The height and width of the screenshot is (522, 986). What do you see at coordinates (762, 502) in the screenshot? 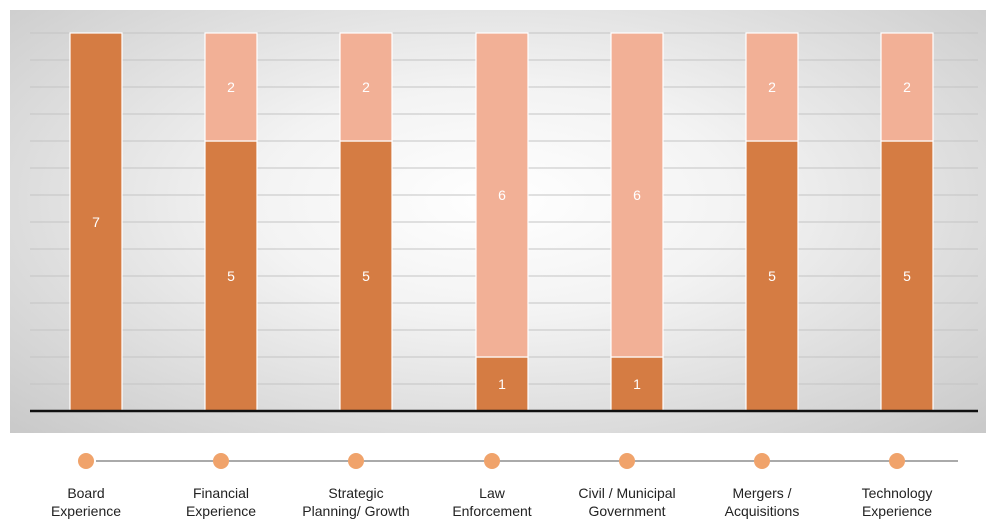
I see `category-label: Mergers / Acquisitions` at bounding box center [762, 502].